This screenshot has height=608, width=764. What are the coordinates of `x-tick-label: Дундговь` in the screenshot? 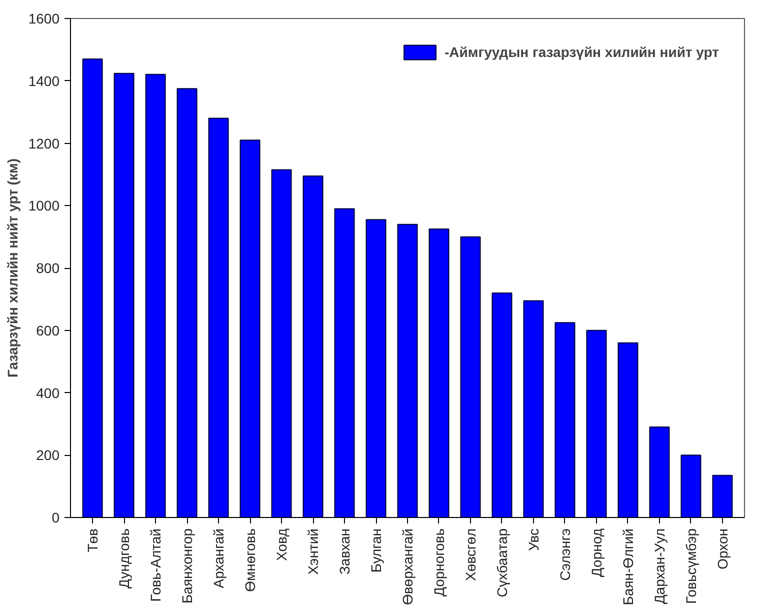 It's located at (124, 558).